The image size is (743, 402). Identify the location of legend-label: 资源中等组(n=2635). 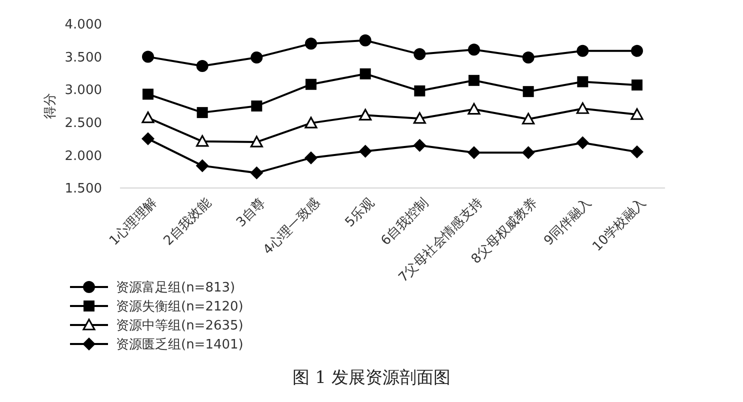
(180, 326).